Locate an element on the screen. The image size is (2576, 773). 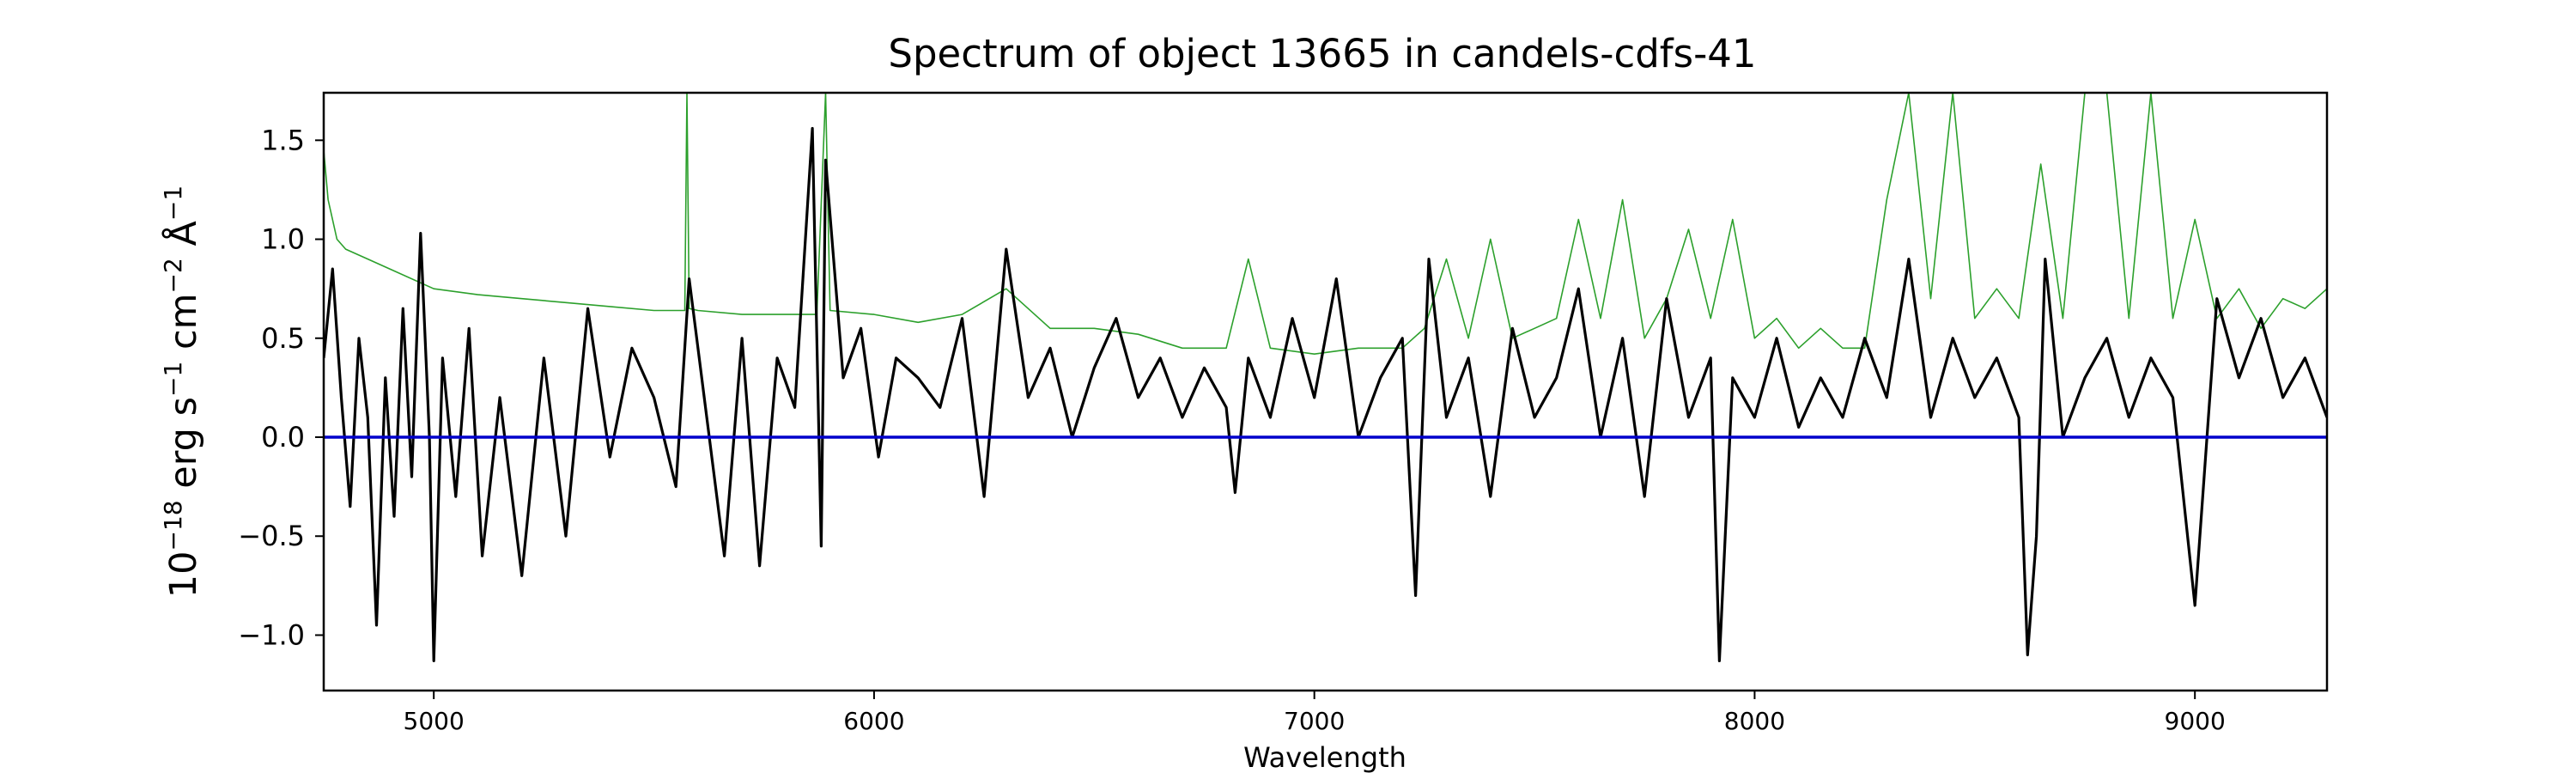
y-tick-label: 1.0 is located at coordinates (283, 239).